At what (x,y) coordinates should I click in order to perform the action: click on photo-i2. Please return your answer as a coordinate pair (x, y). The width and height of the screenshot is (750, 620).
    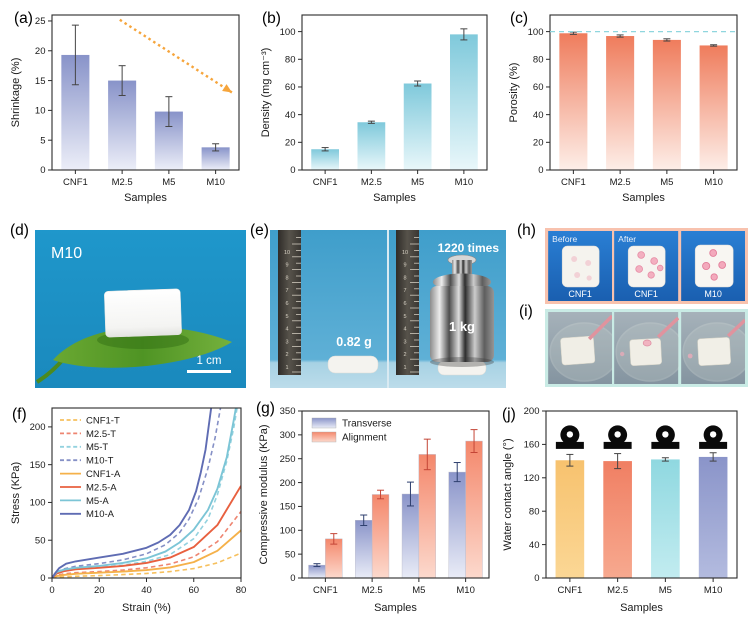
    Looking at the image, I should click on (646, 348).